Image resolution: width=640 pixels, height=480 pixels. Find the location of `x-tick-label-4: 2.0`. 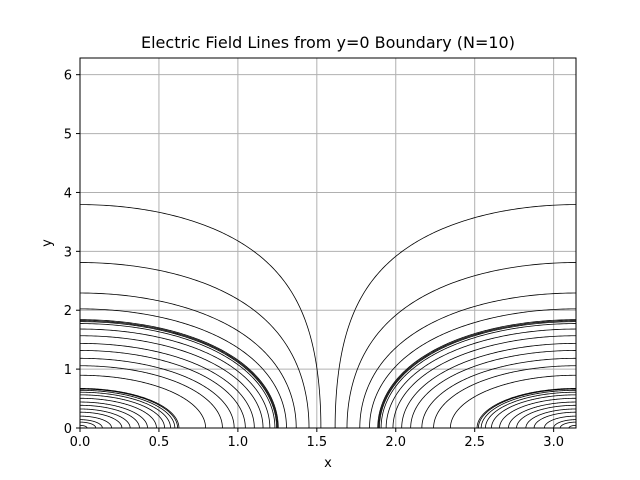

x-tick-label-4: 2.0 is located at coordinates (395, 442).